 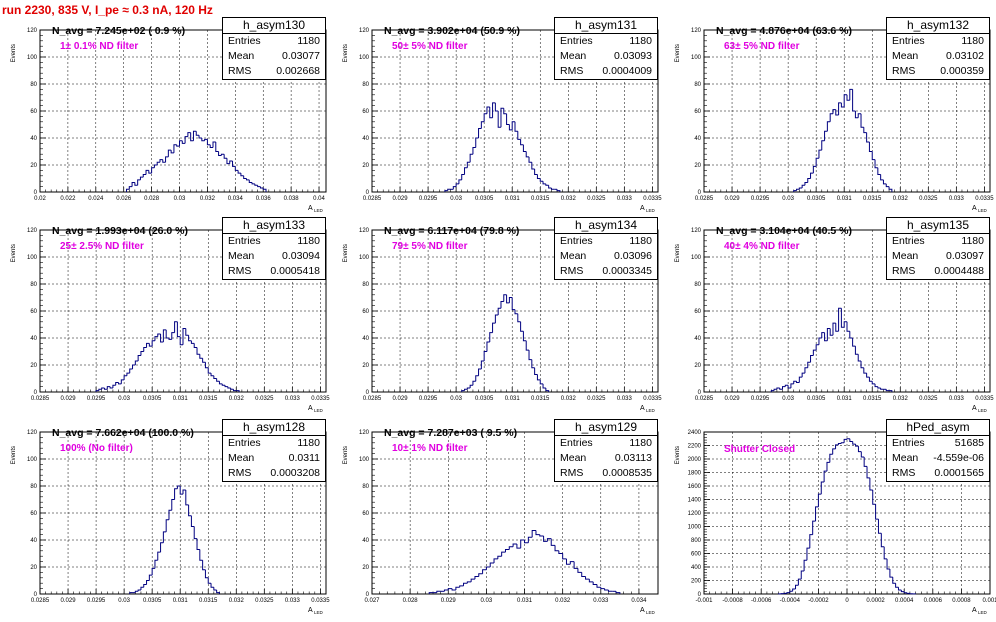 I want to click on x-tick-label: 0.03, so click(x=487, y=601).